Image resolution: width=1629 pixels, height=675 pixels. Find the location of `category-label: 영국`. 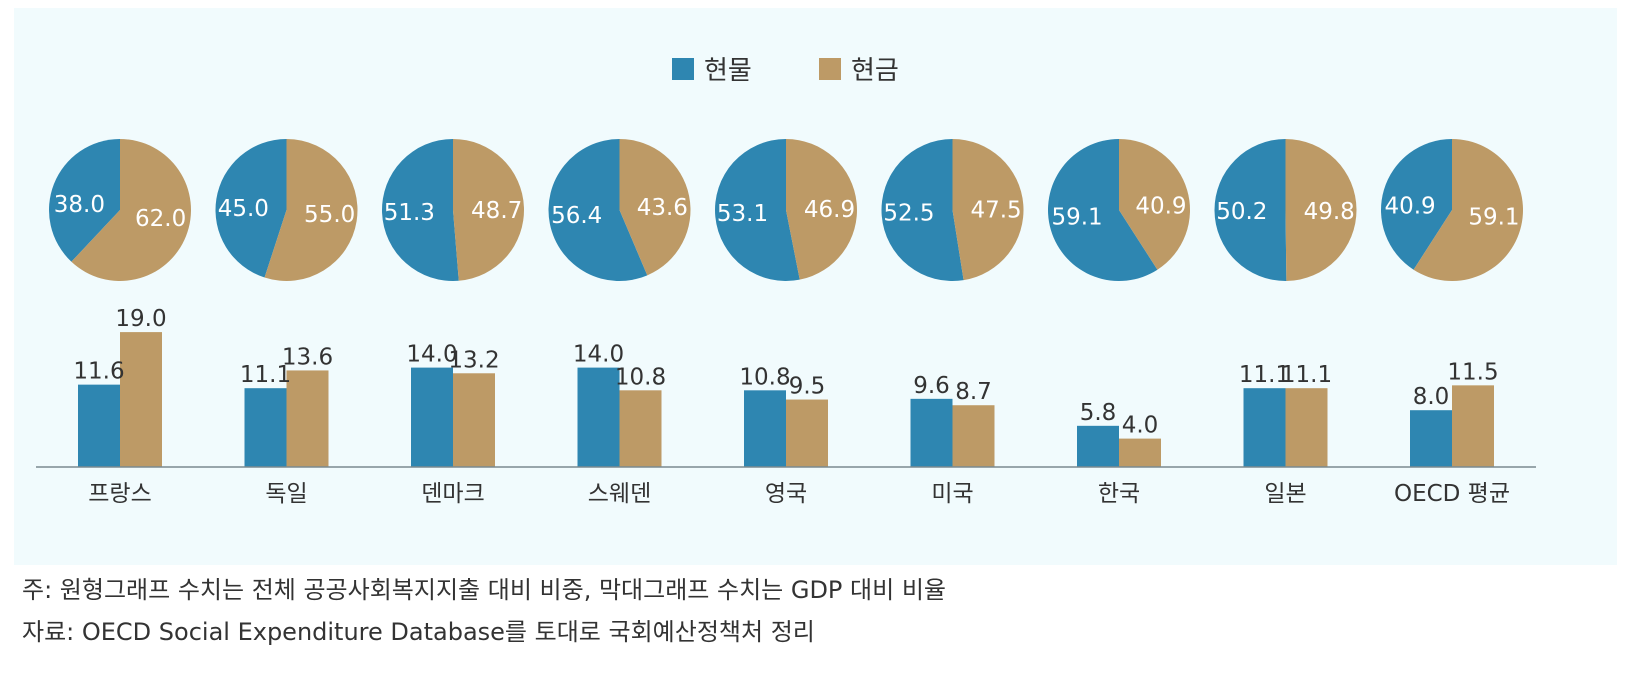

category-label: 영국 is located at coordinates (786, 494).